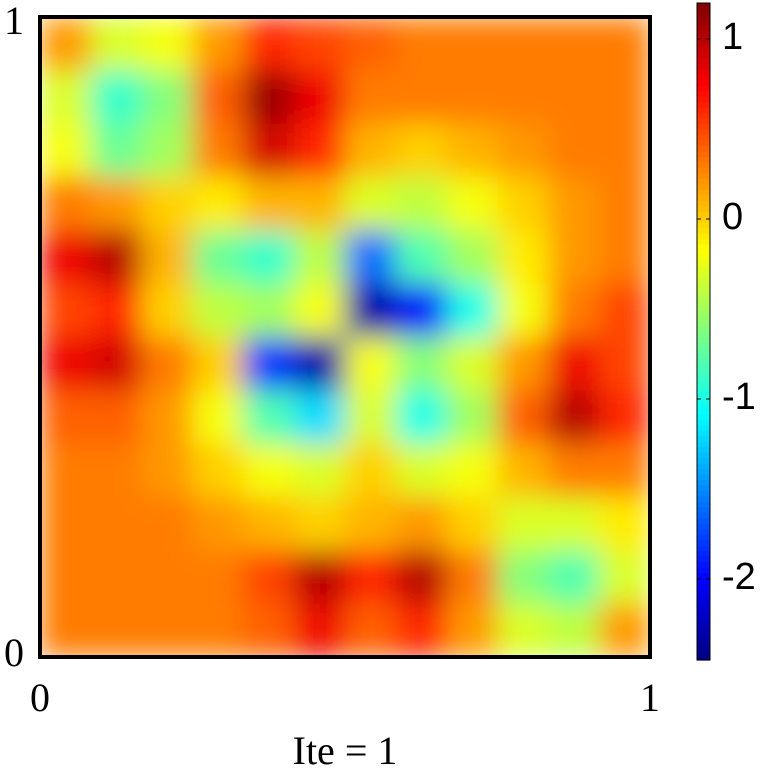  I want to click on x-tick-label: 0, so click(40, 697).